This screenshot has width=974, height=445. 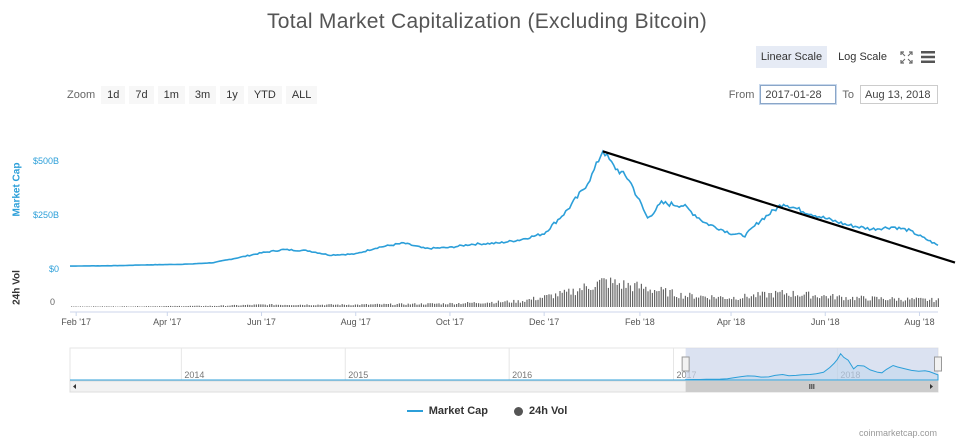 I want to click on legend: Market Cap 24h Vol, so click(x=487, y=411).